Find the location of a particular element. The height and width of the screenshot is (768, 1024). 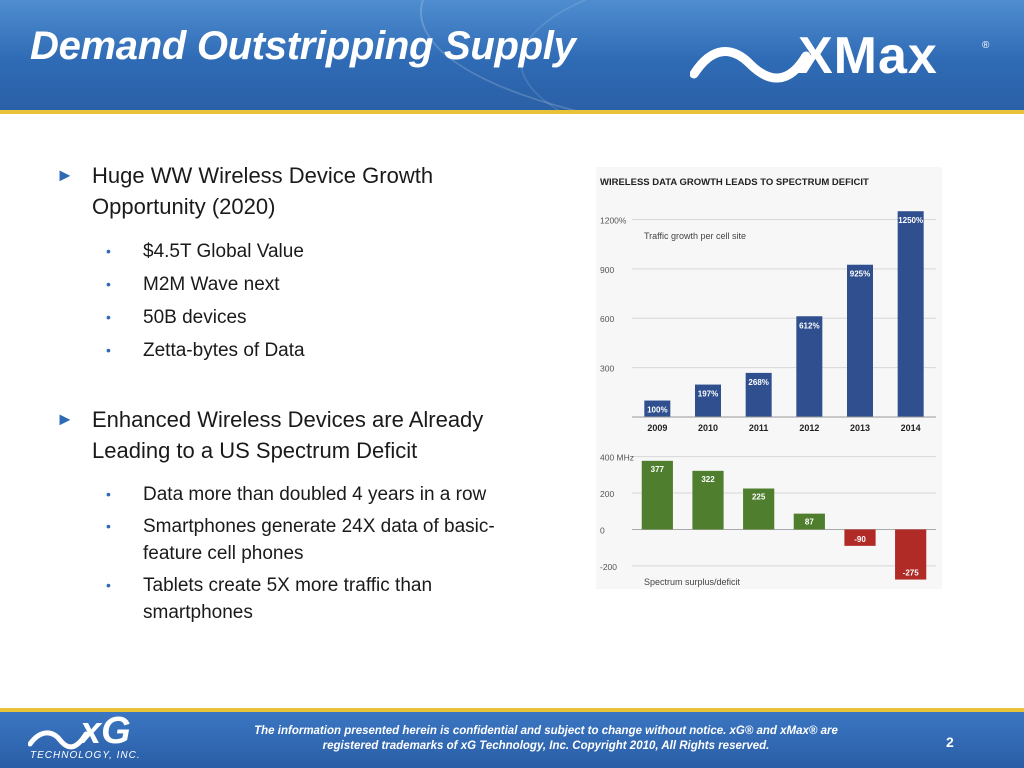

header-bar: Demand Outstripping Supply XMax ® is located at coordinates (512, 55).